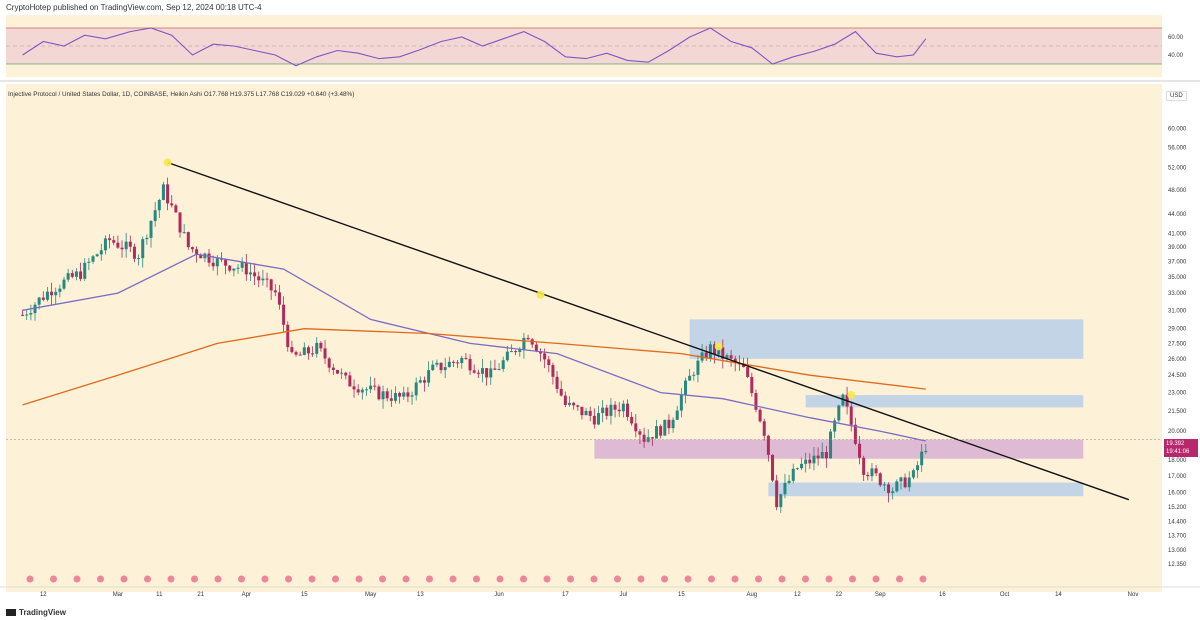 This screenshot has width=1200, height=620. Describe the element at coordinates (118, 595) in the screenshot. I see `time-tick-label: Mar` at that location.